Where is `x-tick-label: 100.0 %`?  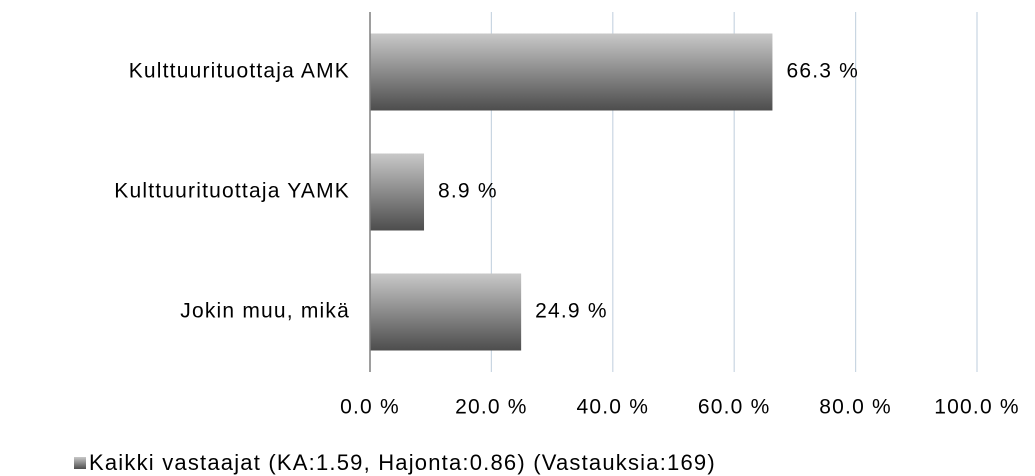 x-tick-label: 100.0 % is located at coordinates (976, 407).